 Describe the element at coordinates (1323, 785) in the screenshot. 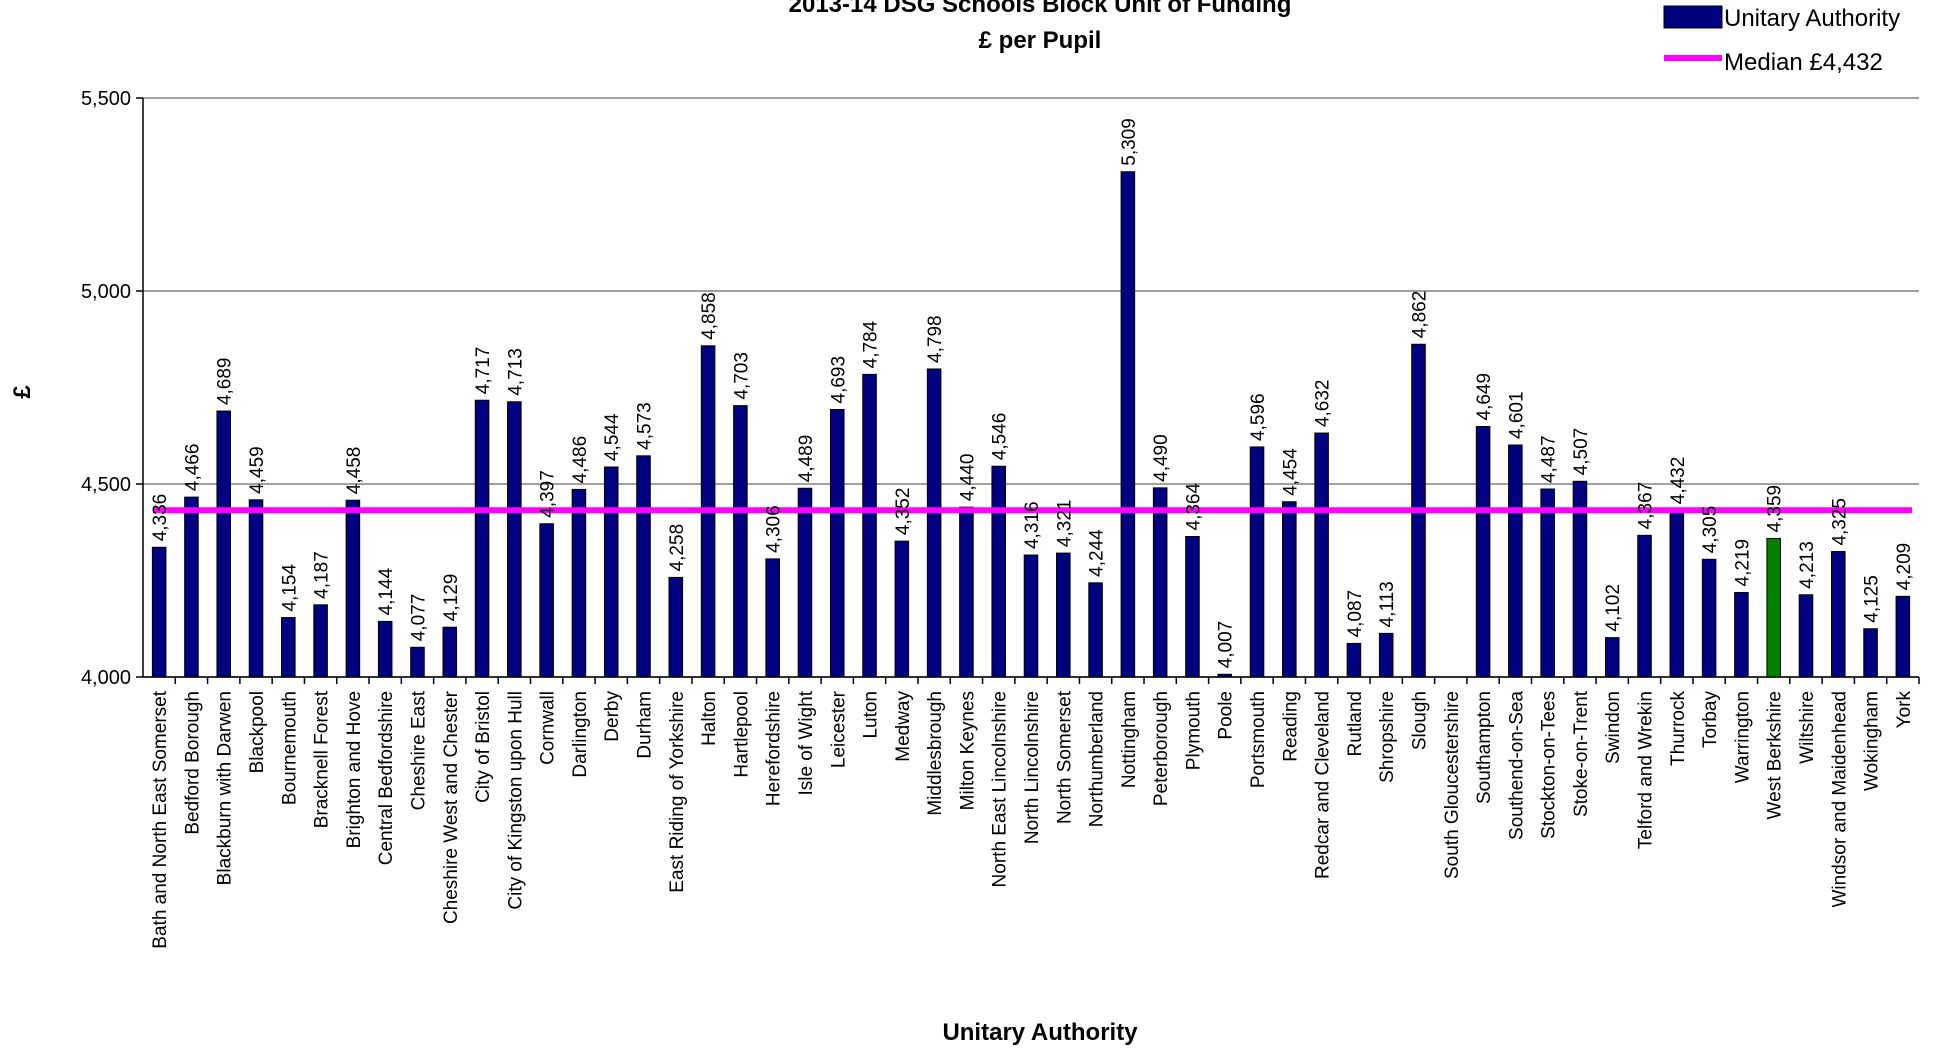

I see `x-tick-label: Redcar and Cleveland` at that location.